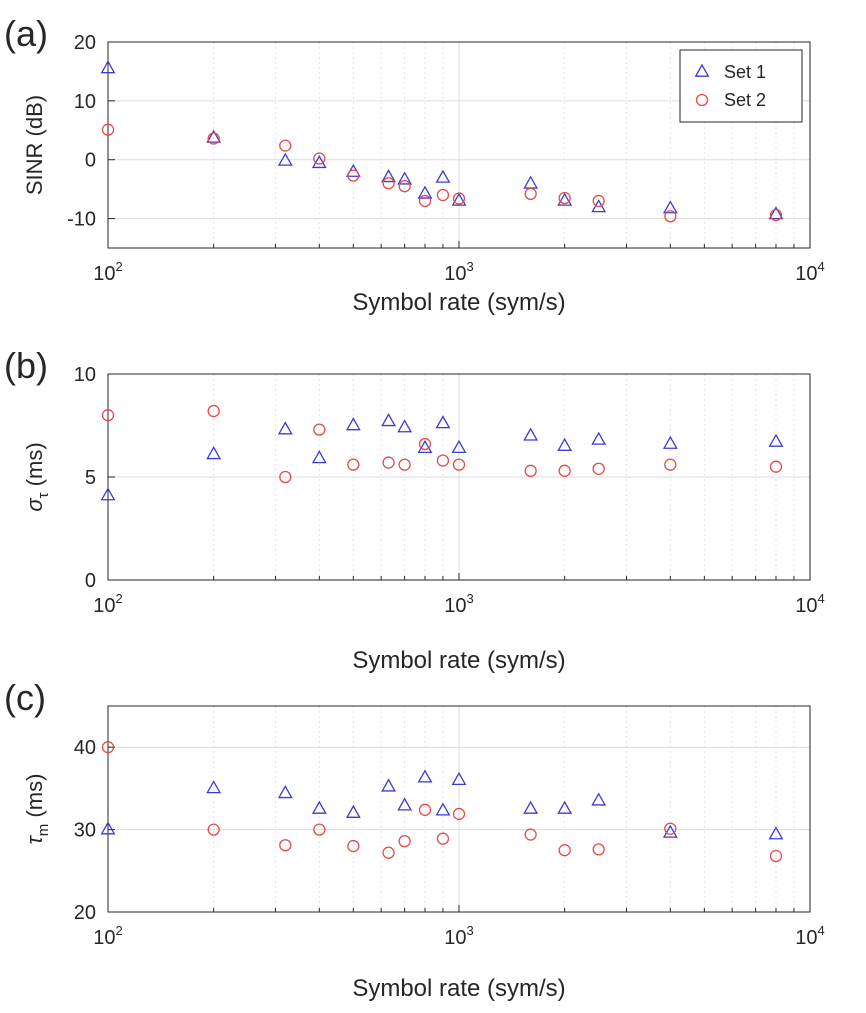 This screenshot has width=866, height=1013. What do you see at coordinates (26, 33) in the screenshot?
I see `panel-label: (a)` at bounding box center [26, 33].